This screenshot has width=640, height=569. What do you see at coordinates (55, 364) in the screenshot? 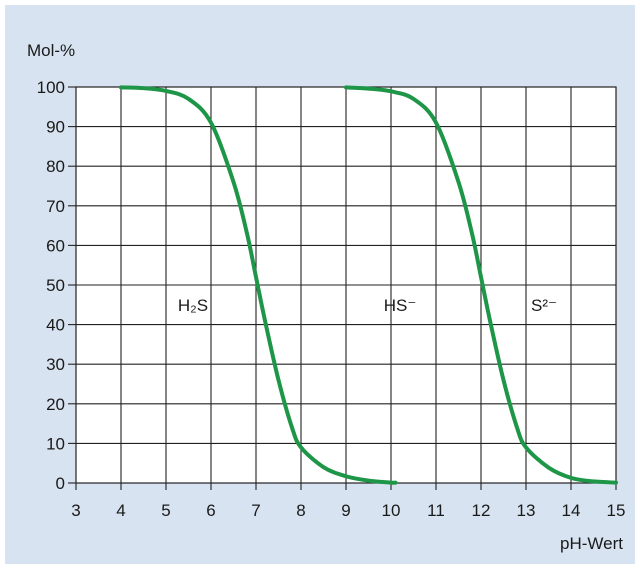
I see `y-tick-label: 30` at bounding box center [55, 364].